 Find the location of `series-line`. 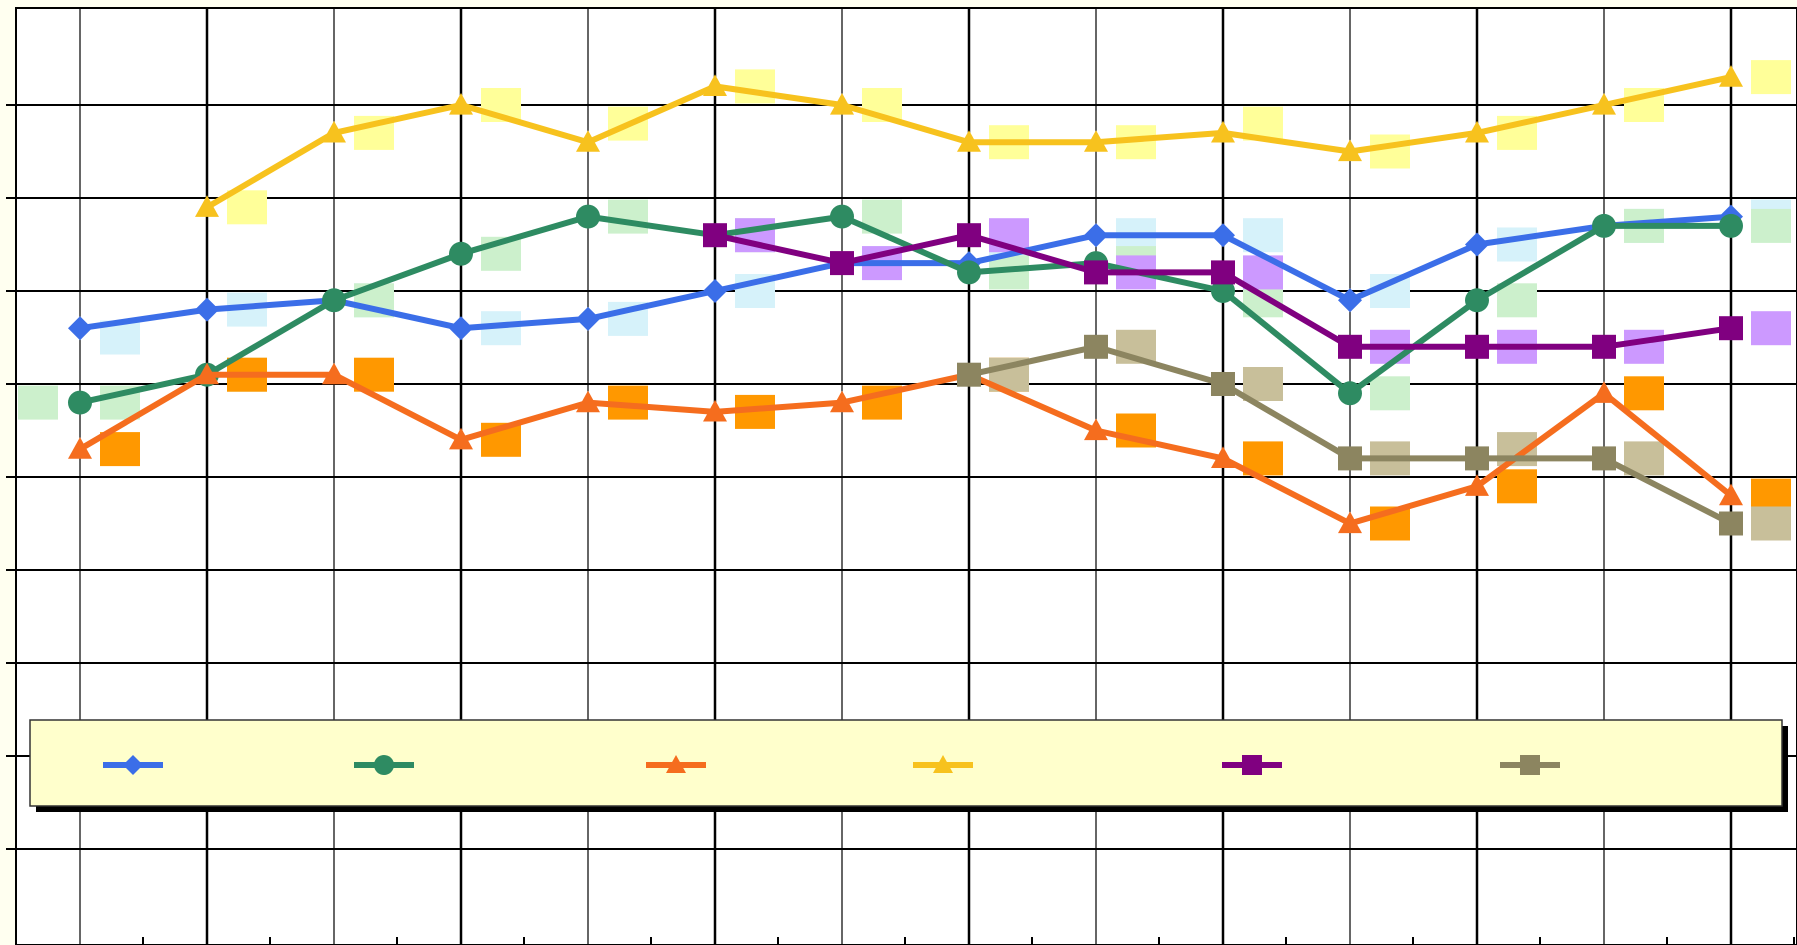

series-line is located at coordinates (905, 272).